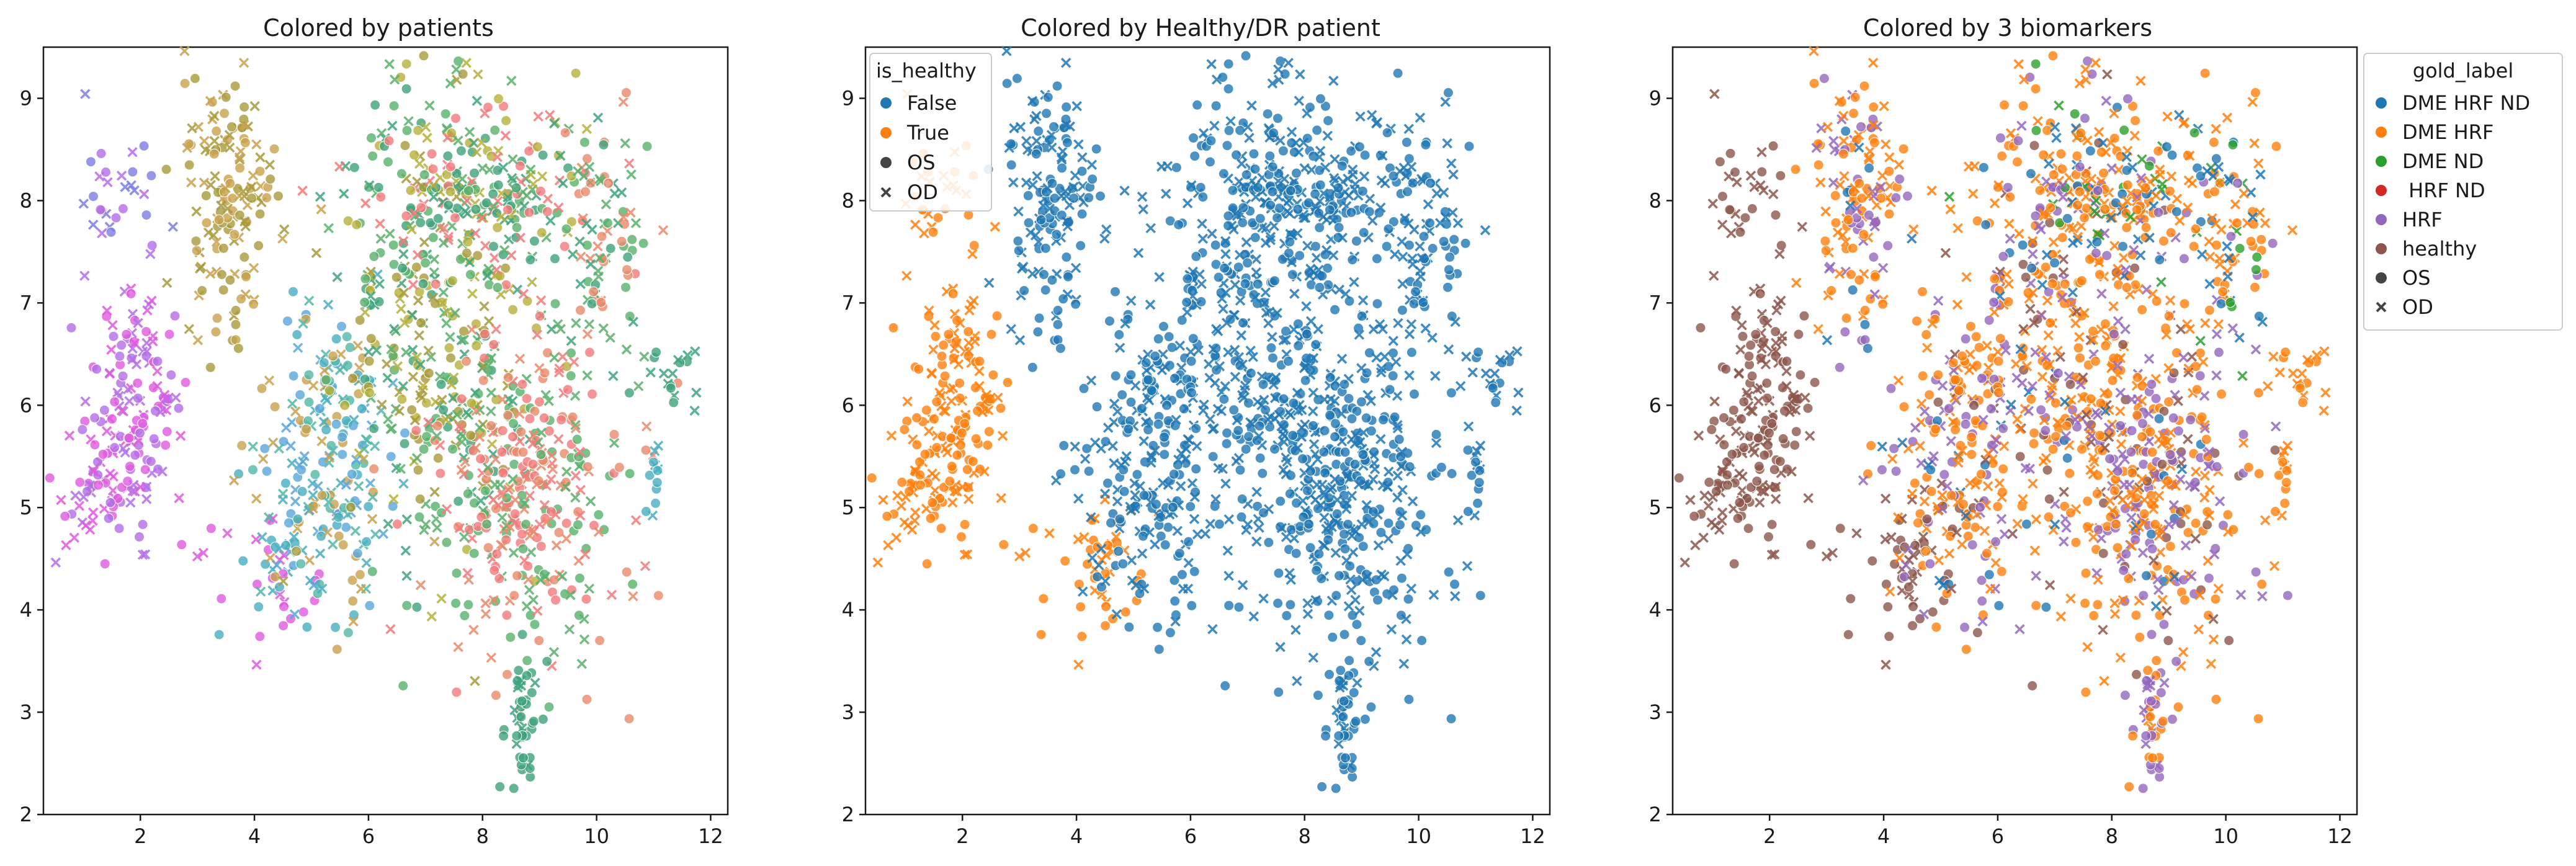  What do you see at coordinates (710, 836) in the screenshot?
I see `x-tick-label: 12` at bounding box center [710, 836].